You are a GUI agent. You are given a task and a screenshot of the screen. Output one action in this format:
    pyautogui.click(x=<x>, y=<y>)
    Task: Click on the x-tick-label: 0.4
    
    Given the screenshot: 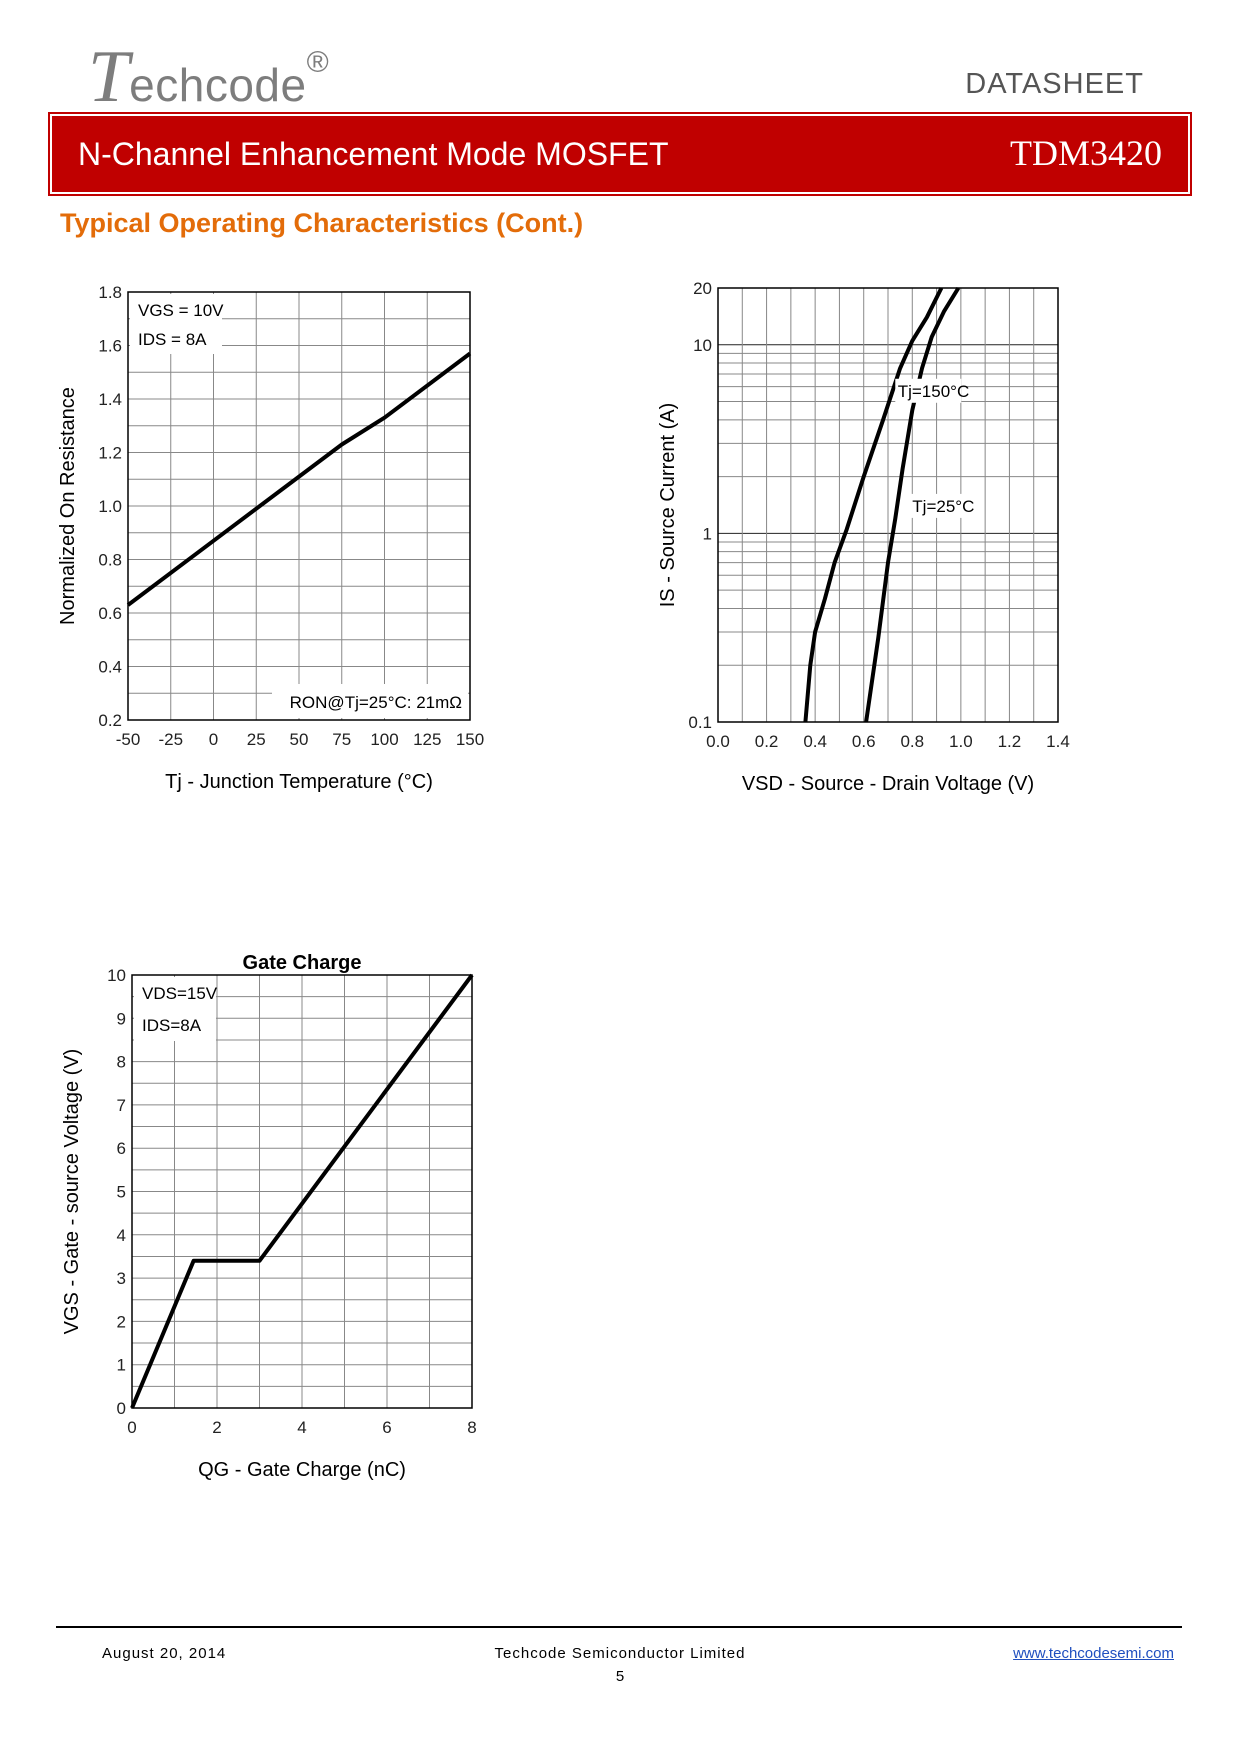 What is the action you would take?
    pyautogui.click(x=815, y=741)
    